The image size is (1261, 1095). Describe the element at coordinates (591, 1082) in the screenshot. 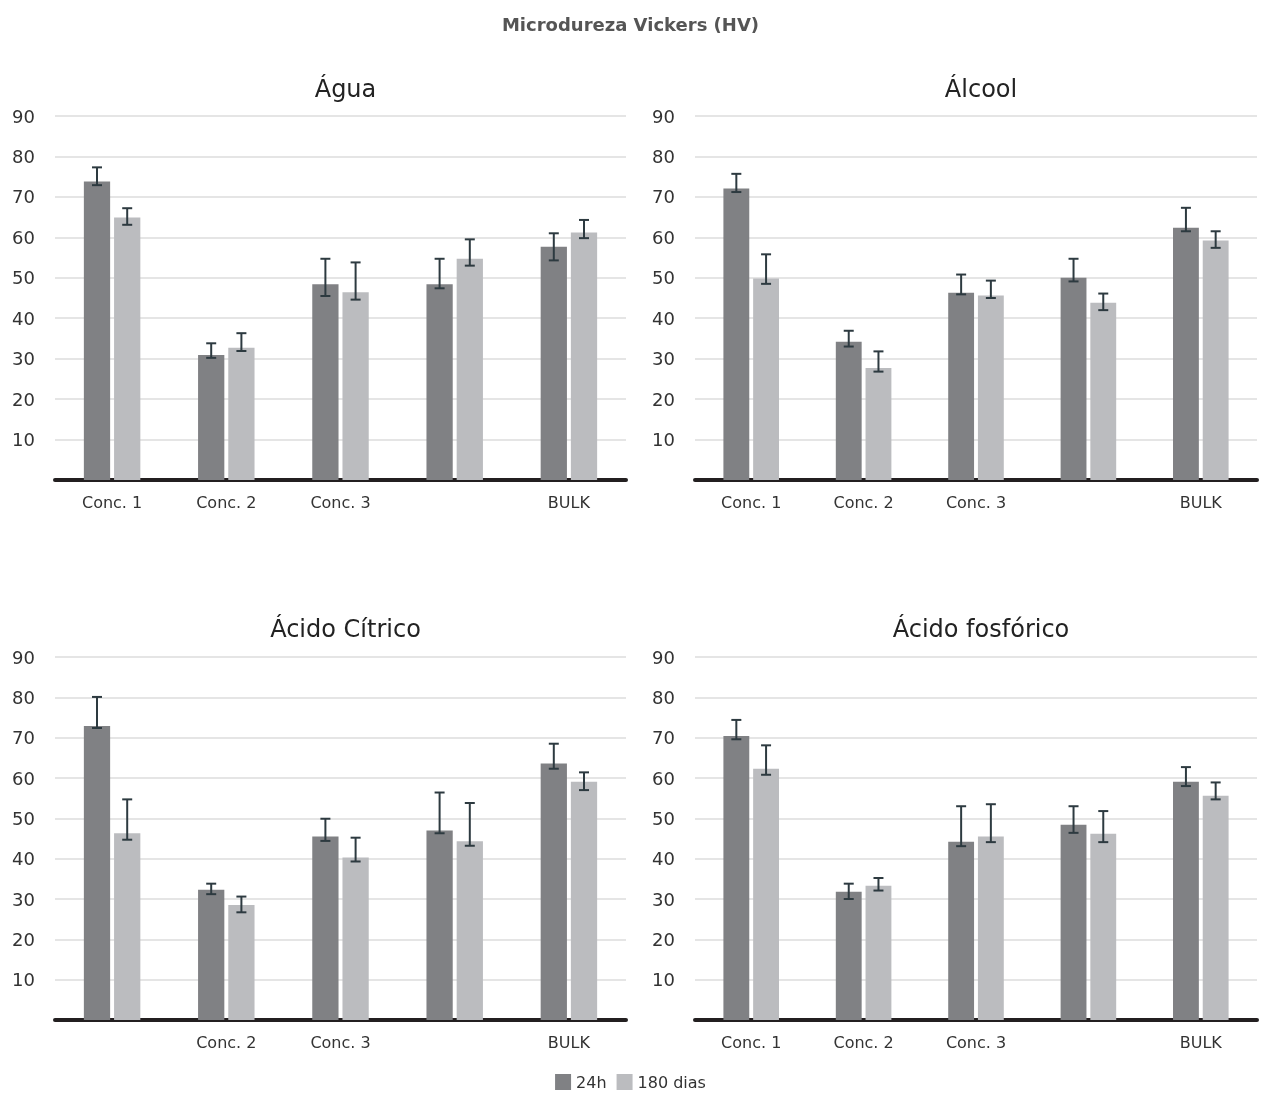

I see `legend-label: 24h` at that location.